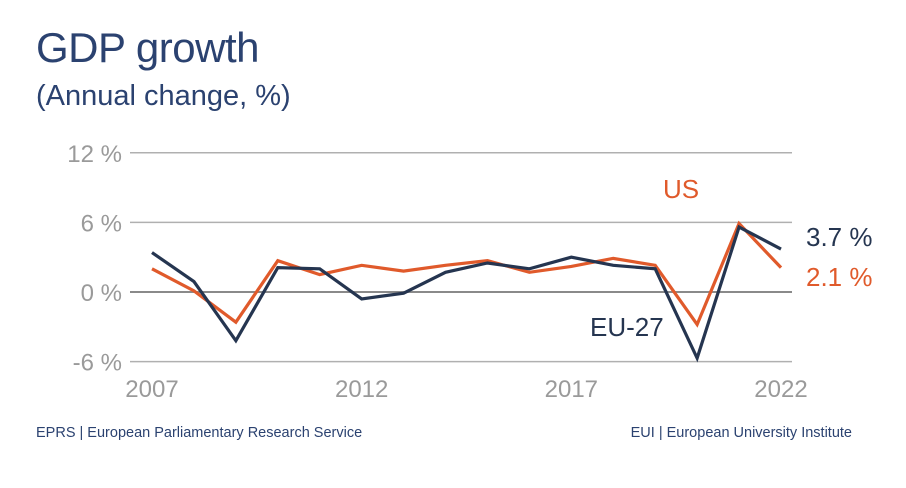 The image size is (906, 488). What do you see at coordinates (839, 237) in the screenshot?
I see `end-value-eu27: 3.7 %` at bounding box center [839, 237].